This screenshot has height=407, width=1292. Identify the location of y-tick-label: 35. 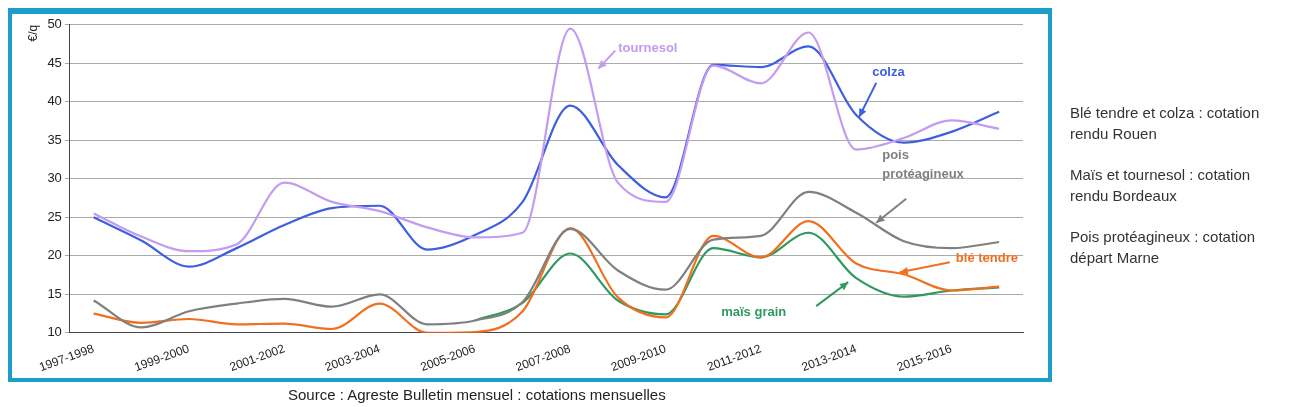
(54, 139).